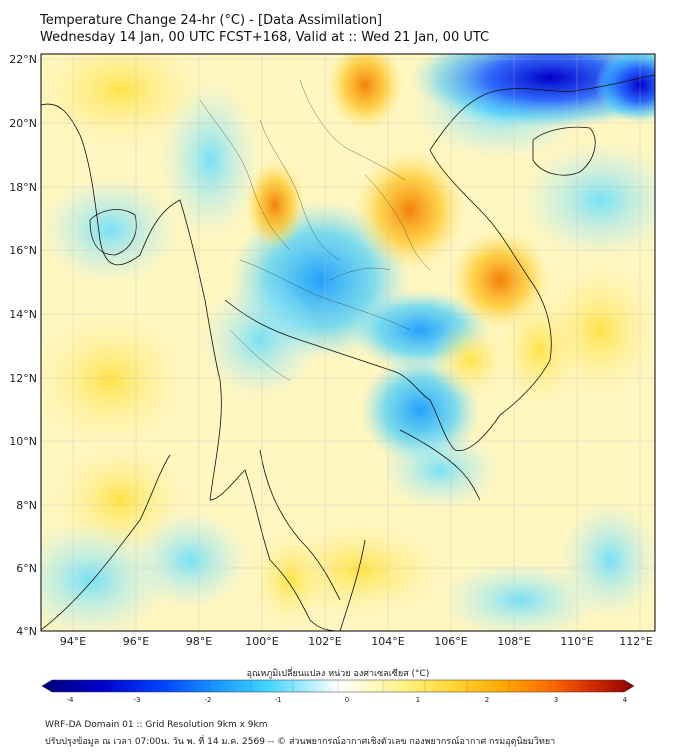 The height and width of the screenshot is (756, 676). What do you see at coordinates (137, 700) in the screenshot?
I see `colorbar-tick: -3` at bounding box center [137, 700].